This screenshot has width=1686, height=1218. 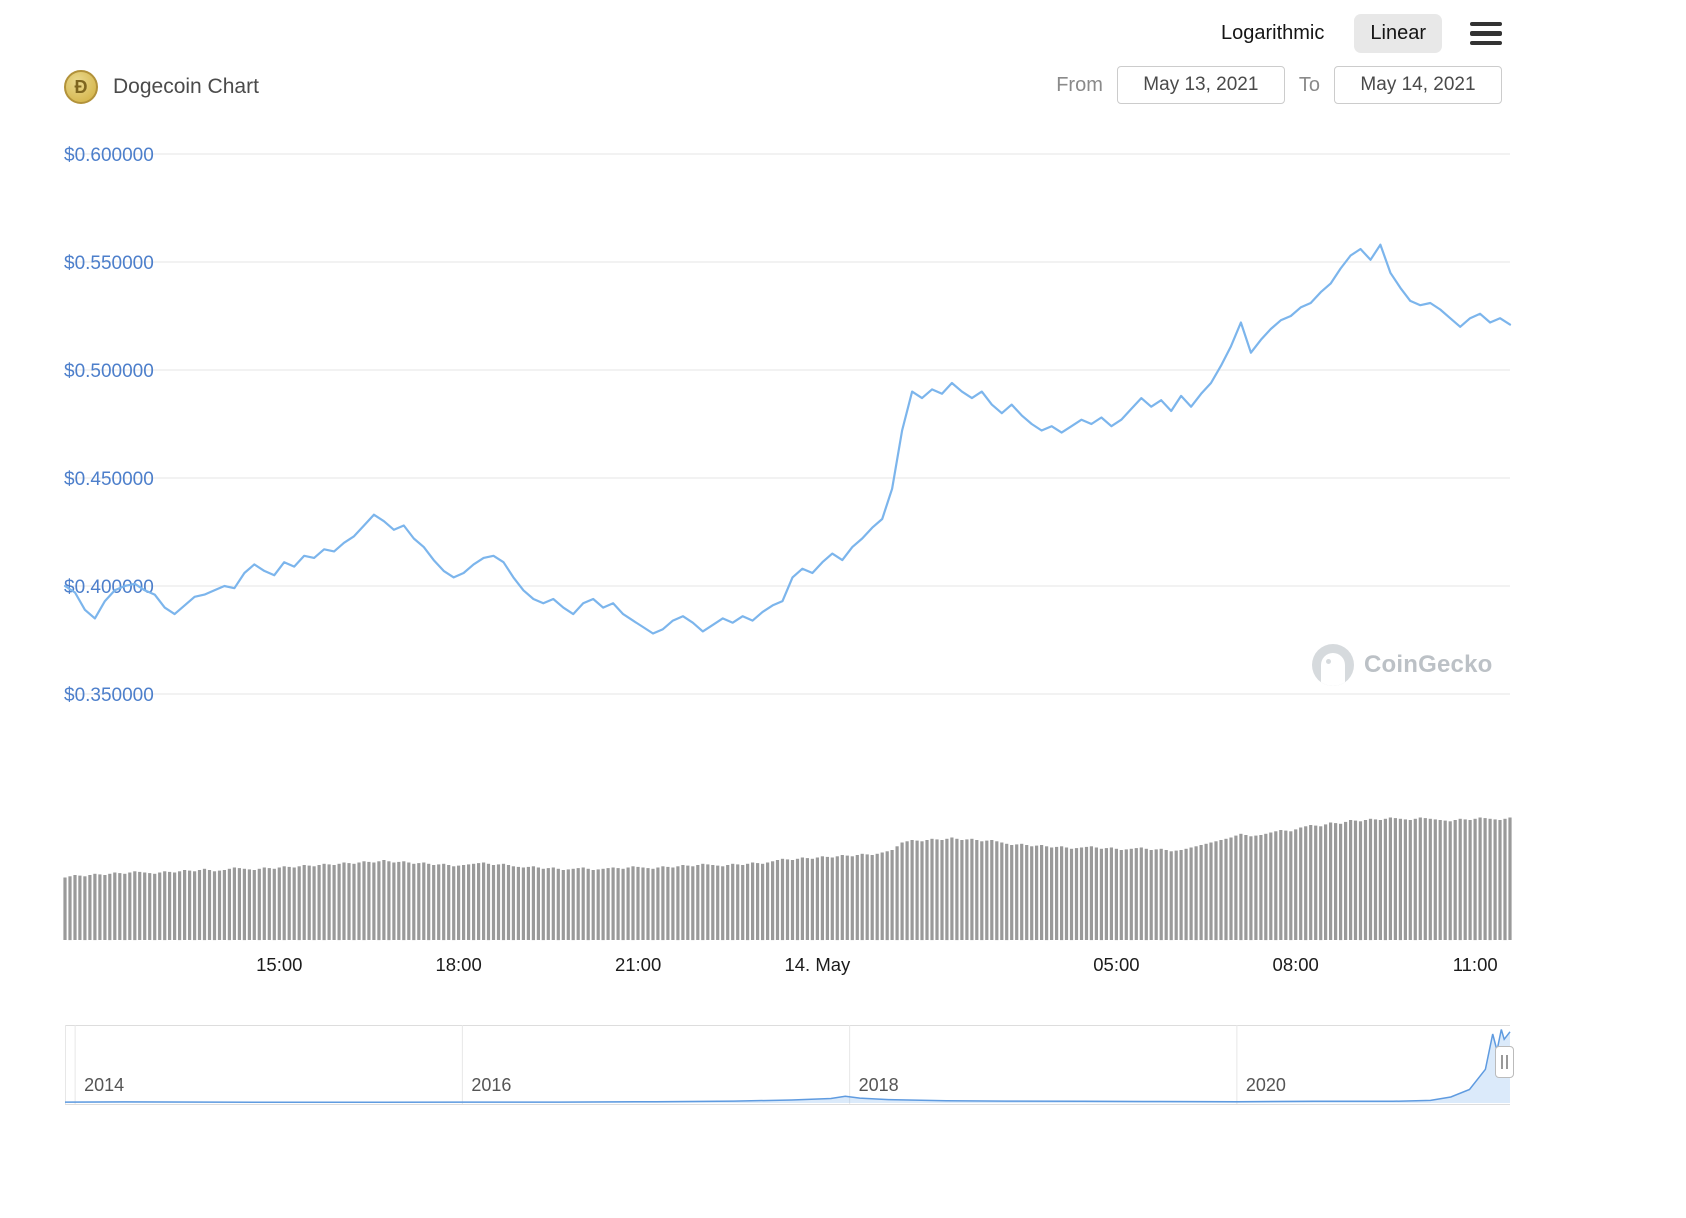 What do you see at coordinates (109, 155) in the screenshot?
I see `y-axis-tick-label: $0.600000` at bounding box center [109, 155].